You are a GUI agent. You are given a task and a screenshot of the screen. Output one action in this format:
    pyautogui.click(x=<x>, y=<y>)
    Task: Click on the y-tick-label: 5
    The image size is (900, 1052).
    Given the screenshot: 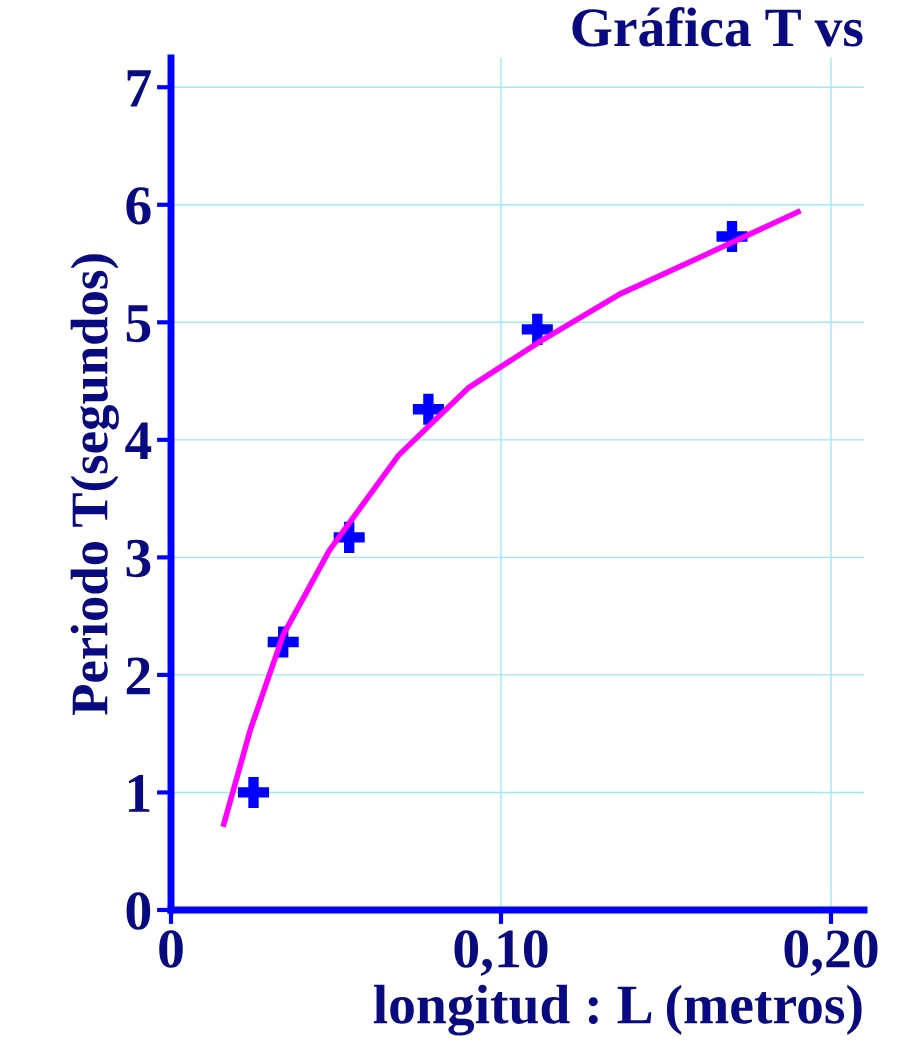 What is the action you would take?
    pyautogui.click(x=138, y=324)
    